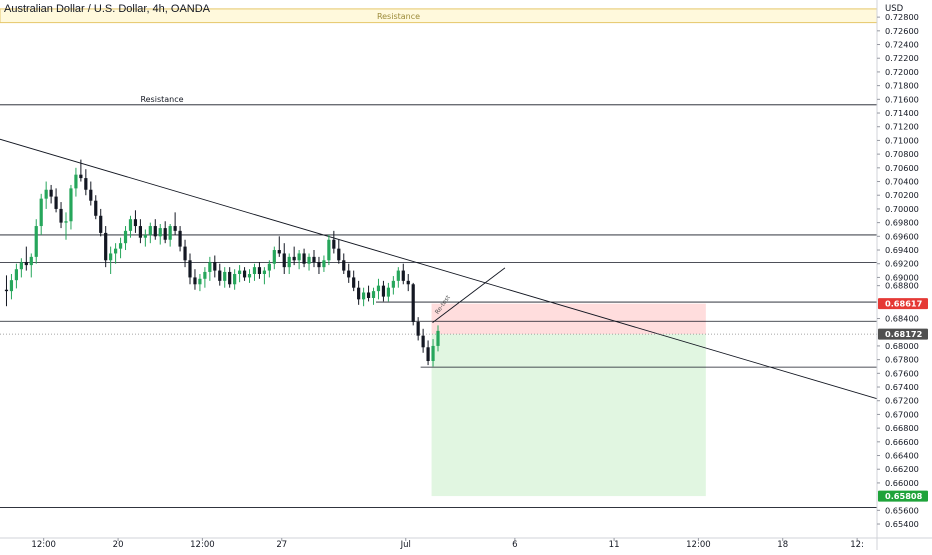 This screenshot has height=555, width=932. Describe the element at coordinates (902, 58) in the screenshot. I see `price-tick-label: 0.72200` at that location.